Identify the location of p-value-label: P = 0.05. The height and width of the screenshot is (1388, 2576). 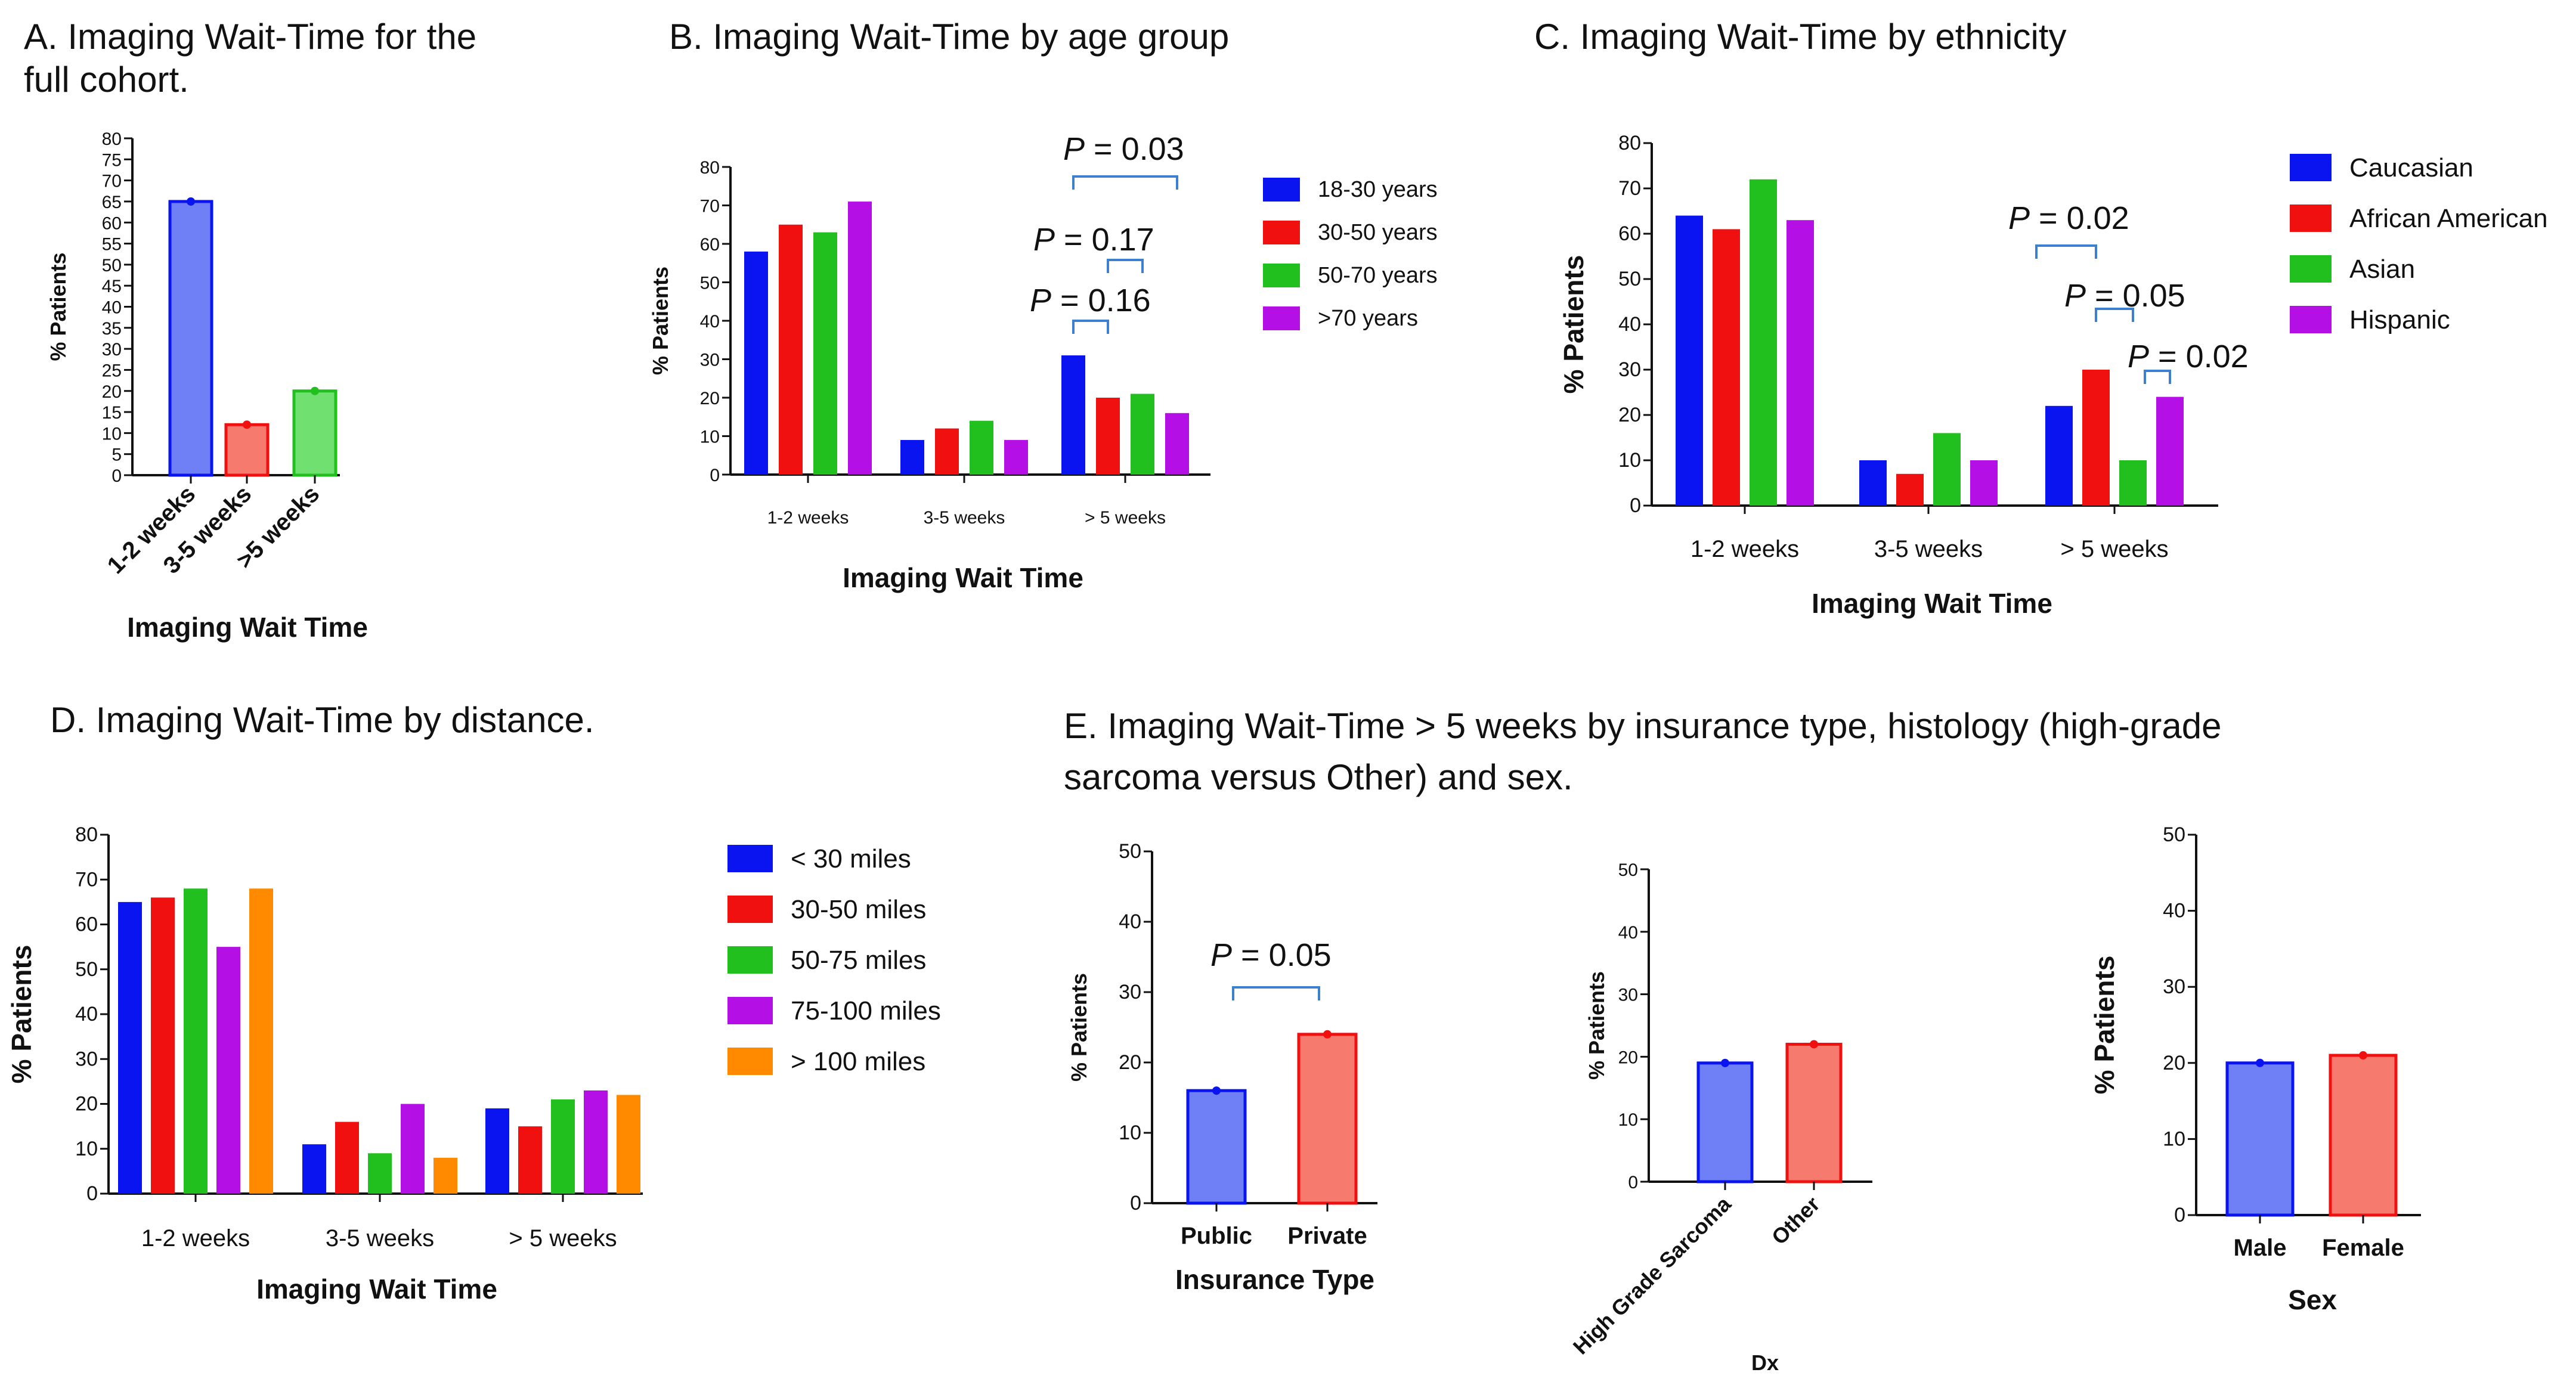
(2125, 296).